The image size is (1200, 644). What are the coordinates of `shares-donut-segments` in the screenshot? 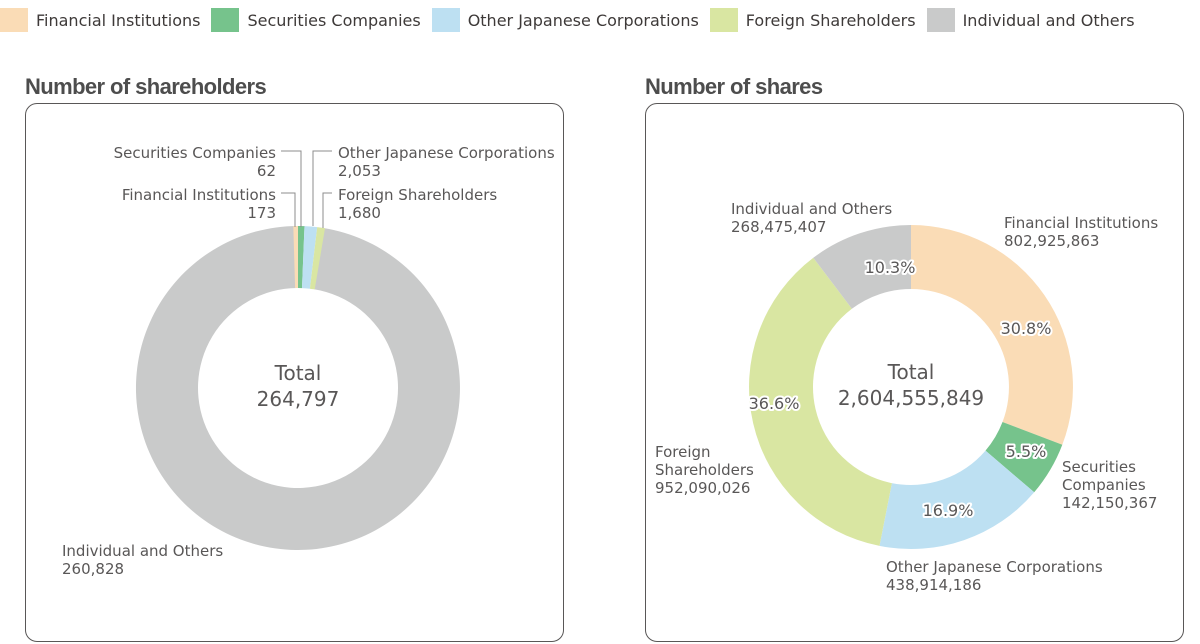 It's located at (911, 387).